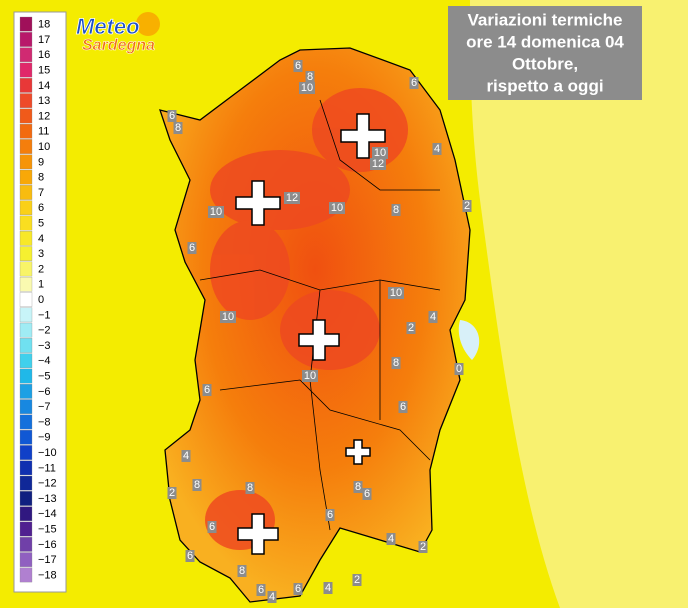  What do you see at coordinates (43, 132) in the screenshot?
I see `legend-label: 11` at bounding box center [43, 132].